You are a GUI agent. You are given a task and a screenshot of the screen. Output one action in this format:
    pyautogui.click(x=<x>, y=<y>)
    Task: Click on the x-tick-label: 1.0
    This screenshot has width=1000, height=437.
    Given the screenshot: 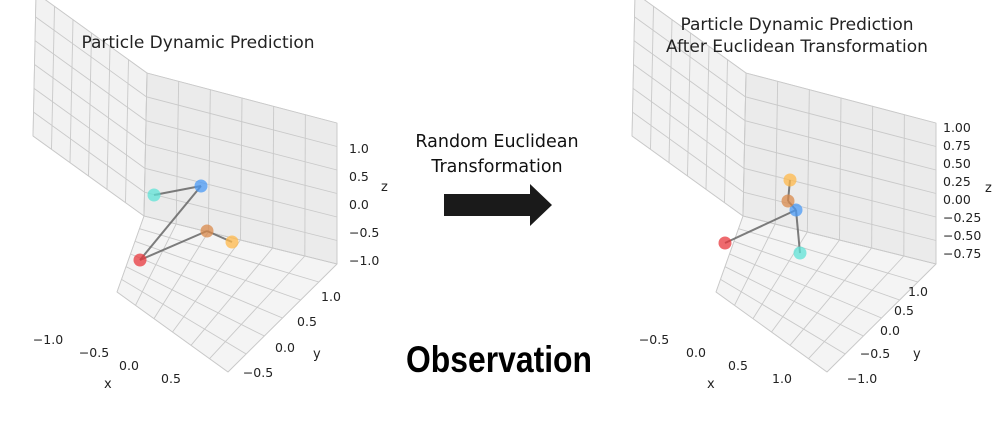 What is the action you would take?
    pyautogui.click(x=782, y=378)
    